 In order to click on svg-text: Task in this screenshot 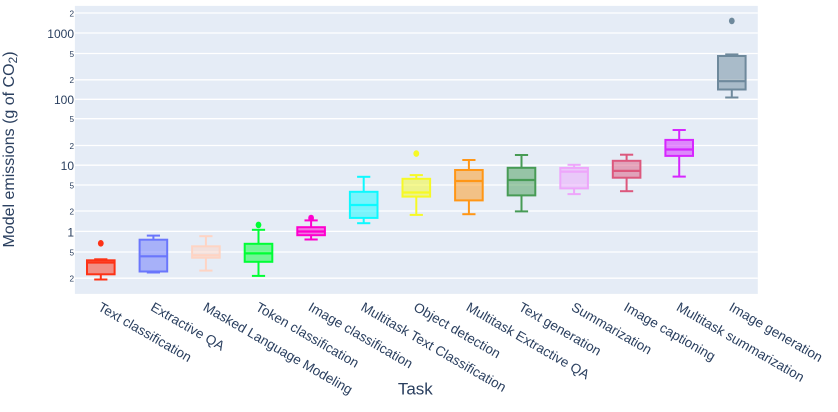, I will do `click(415, 388)`.